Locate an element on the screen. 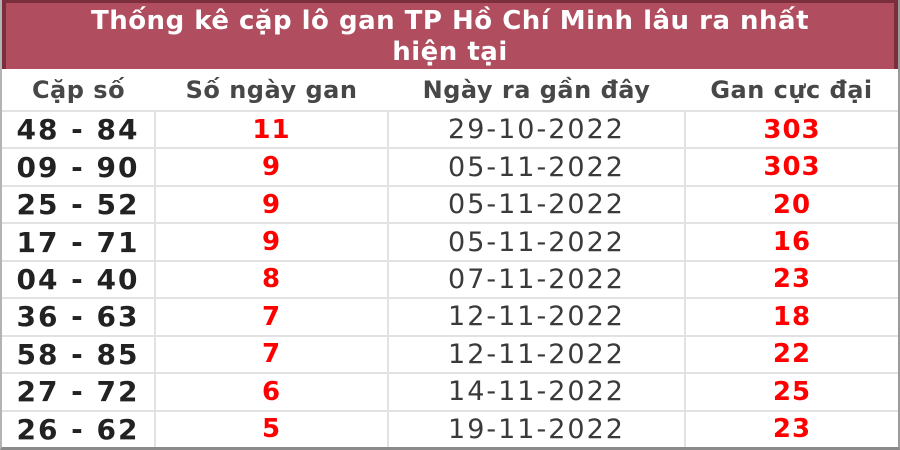 The image size is (900, 450). column-header-max-gan: Gan cực đại is located at coordinates (791, 90).